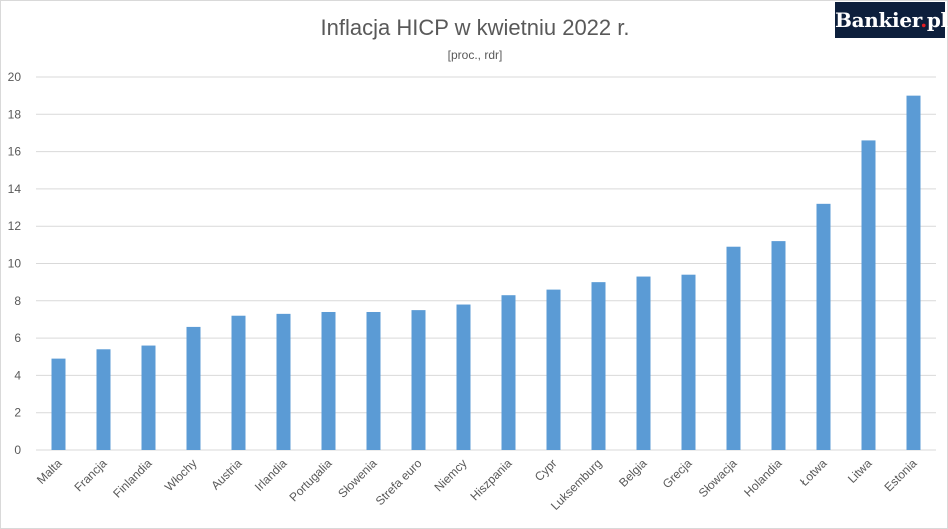  I want to click on y-tick-label: 8, so click(17, 301).